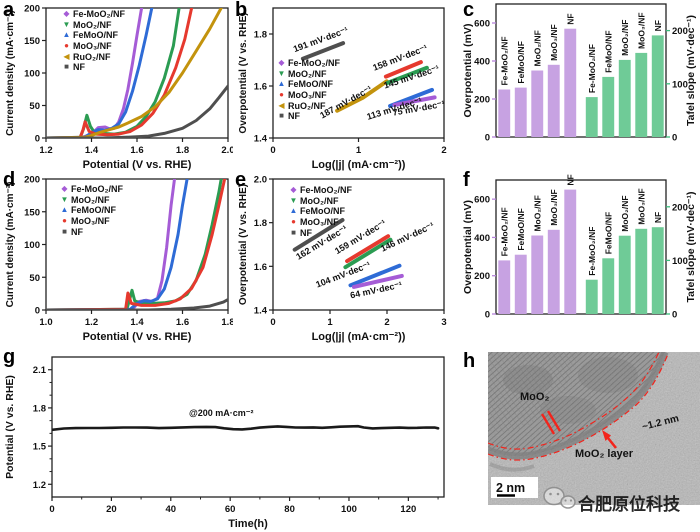 The image size is (700, 532). What do you see at coordinates (241, 10) in the screenshot?
I see `panel-letter-b: b` at bounding box center [241, 10].